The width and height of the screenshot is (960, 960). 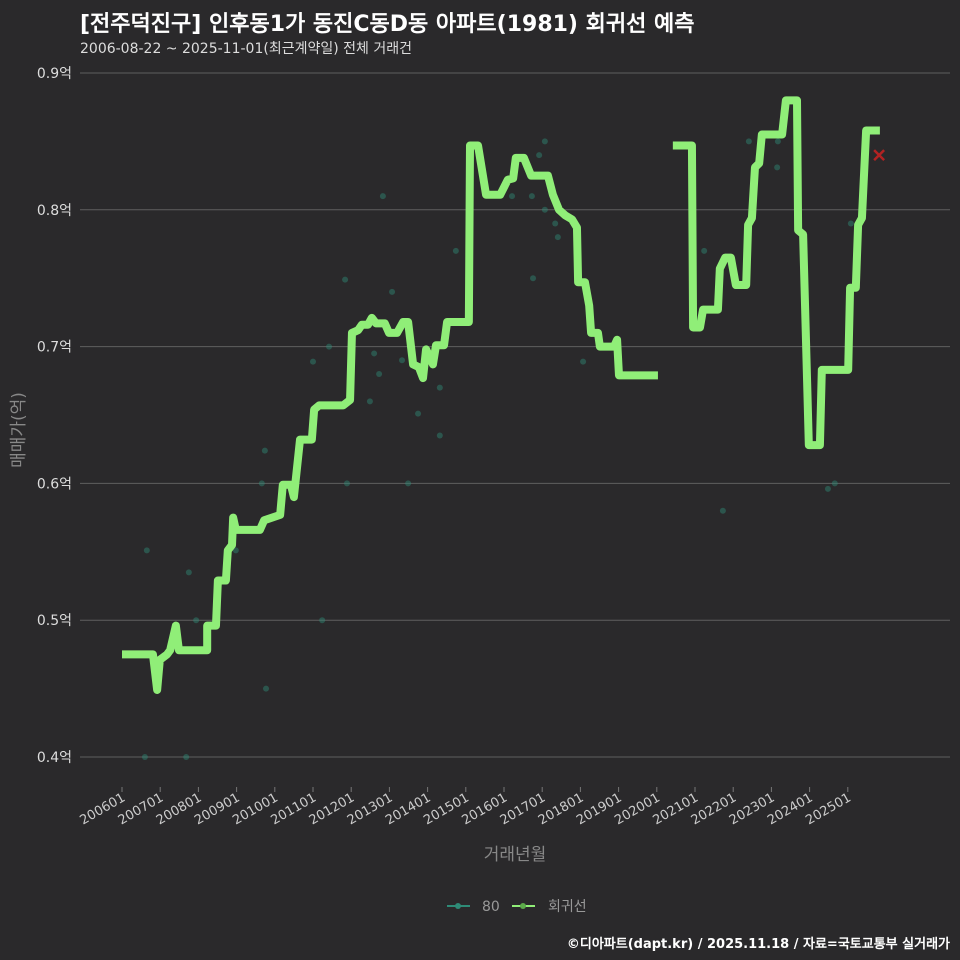 What do you see at coordinates (54, 74) in the screenshot?
I see `y-tick-label: 0.9억` at bounding box center [54, 74].